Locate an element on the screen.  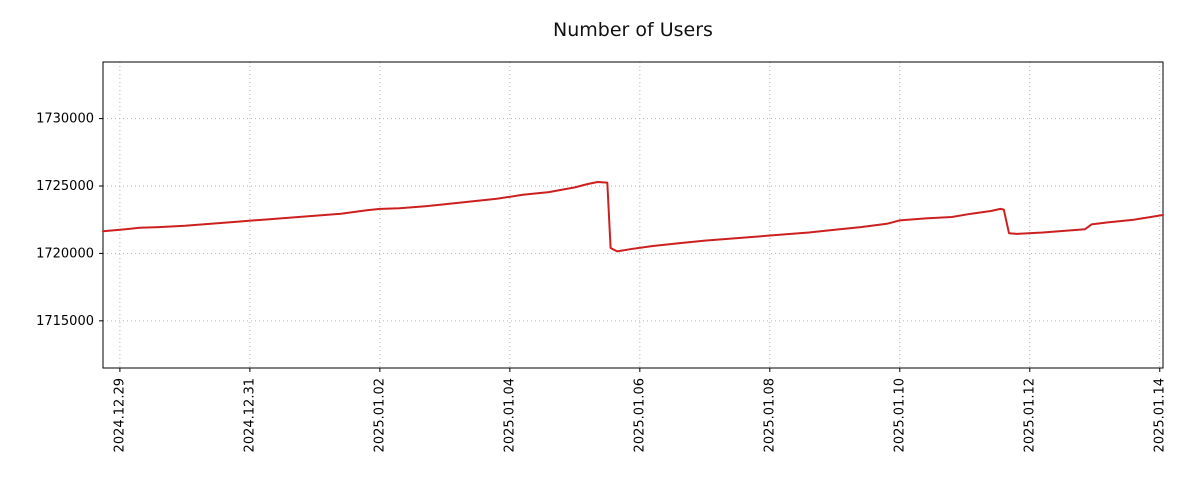
y-tick-label: 1730000 is located at coordinates (65, 119).